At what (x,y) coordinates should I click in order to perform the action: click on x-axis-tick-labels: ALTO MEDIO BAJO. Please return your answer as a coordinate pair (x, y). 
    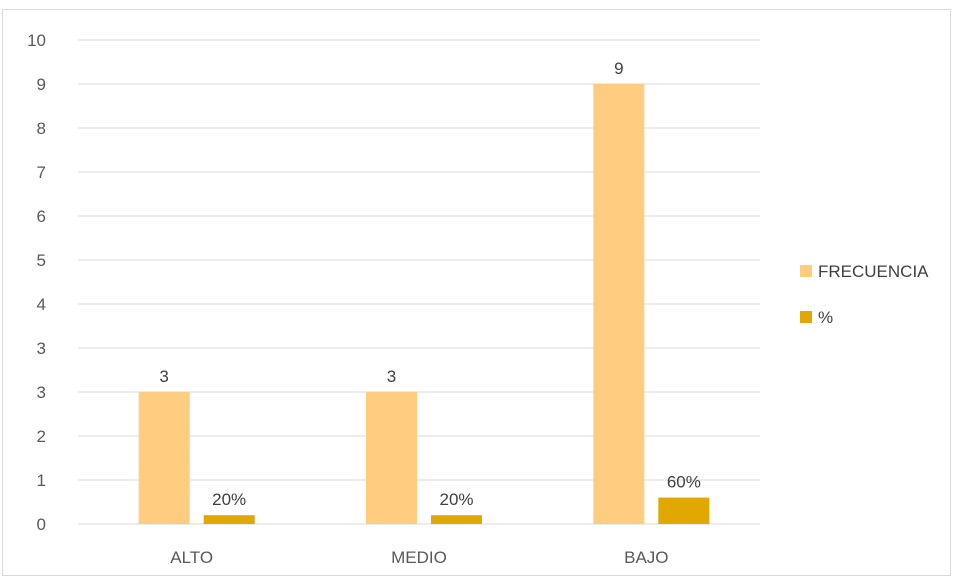
    Looking at the image, I should click on (419, 557).